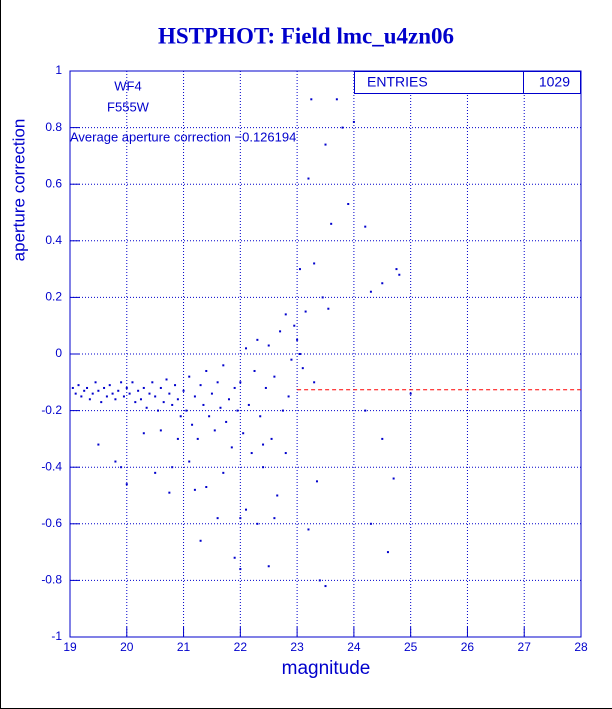  Describe the element at coordinates (397, 82) in the screenshot. I see `stats-label: ENTRIES` at that location.